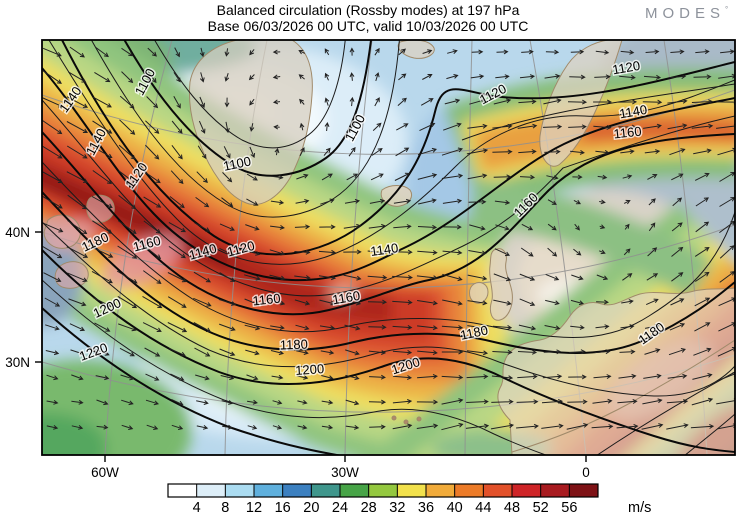 This screenshot has height=521, width=750. What do you see at coordinates (394, 418) in the screenshot?
I see `azores` at bounding box center [394, 418].